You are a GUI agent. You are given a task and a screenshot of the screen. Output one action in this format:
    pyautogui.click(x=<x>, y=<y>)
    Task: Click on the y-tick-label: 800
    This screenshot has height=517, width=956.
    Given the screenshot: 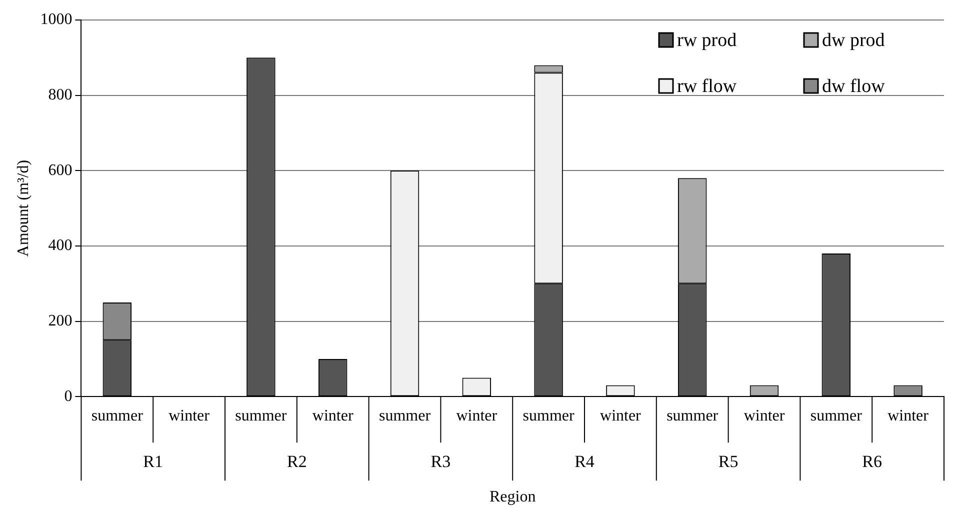 What is the action you would take?
    pyautogui.click(x=60, y=95)
    